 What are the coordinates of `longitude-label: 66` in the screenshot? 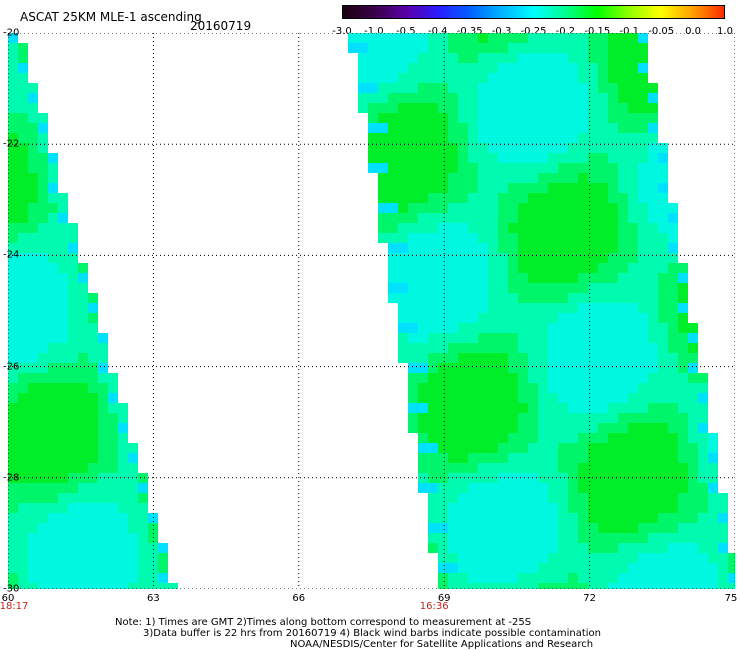 It's located at (299, 598).